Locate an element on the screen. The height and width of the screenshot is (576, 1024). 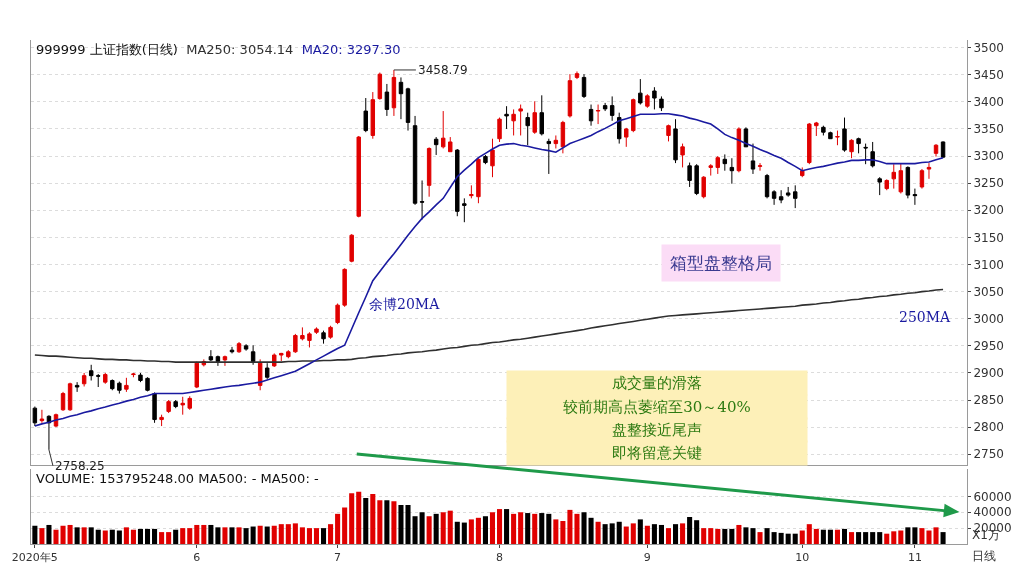
y-tick-label: 3150 is located at coordinates (988, 237).